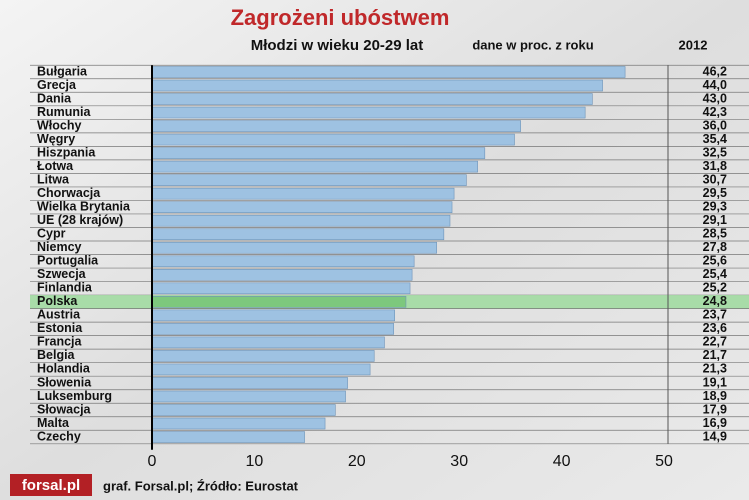  I want to click on value-label: 25,6, so click(715, 261).